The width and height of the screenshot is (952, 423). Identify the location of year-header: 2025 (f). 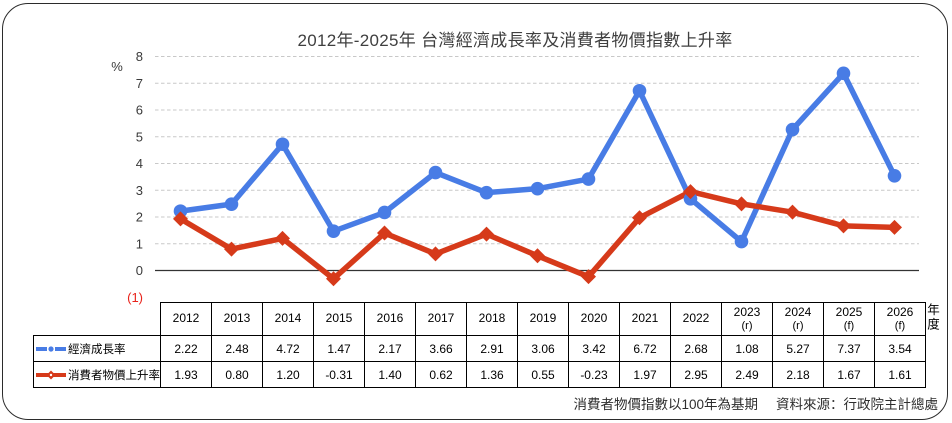
(849, 319).